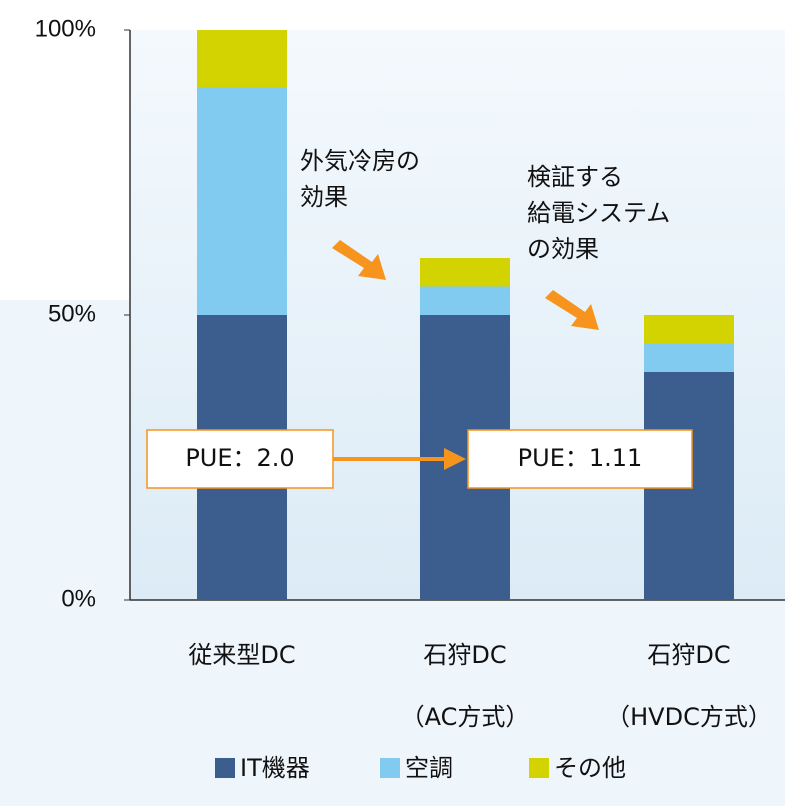  Describe the element at coordinates (689, 717) in the screenshot. I see `x-tick-sublabel: （HVDC方式）` at that location.